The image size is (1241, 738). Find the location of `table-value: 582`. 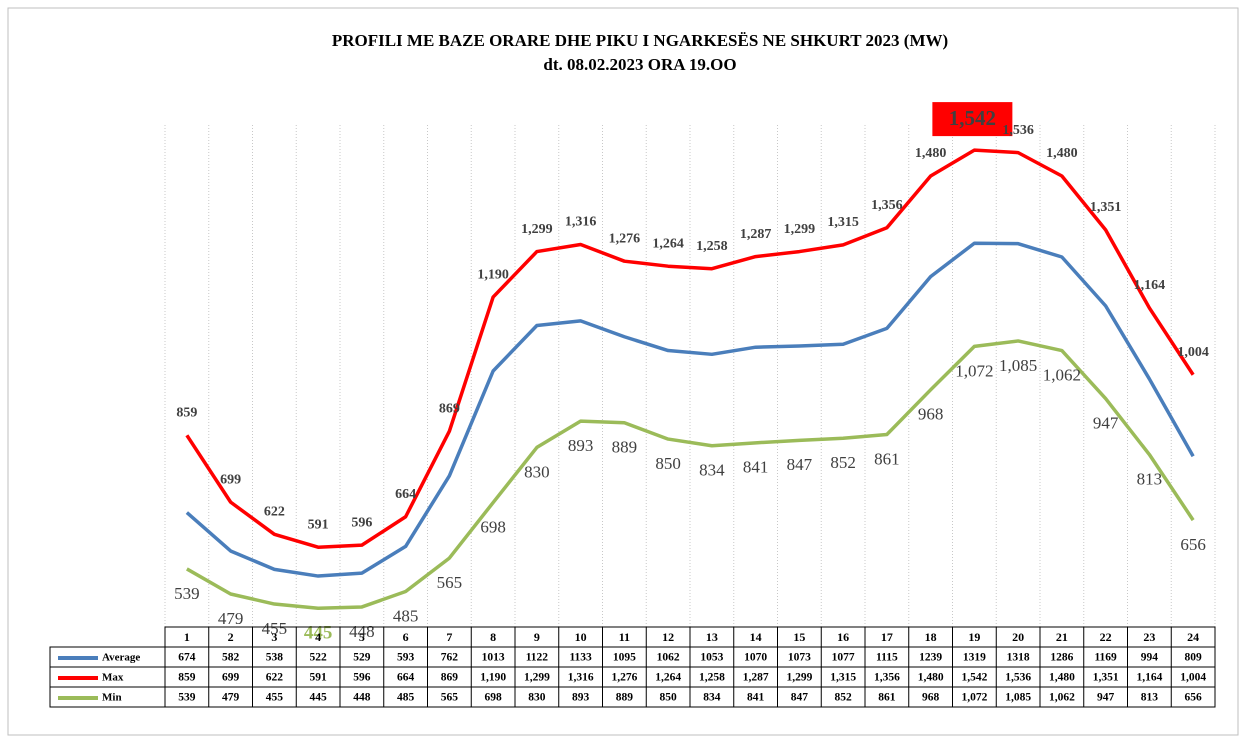

table-value: 582 is located at coordinates (231, 658).